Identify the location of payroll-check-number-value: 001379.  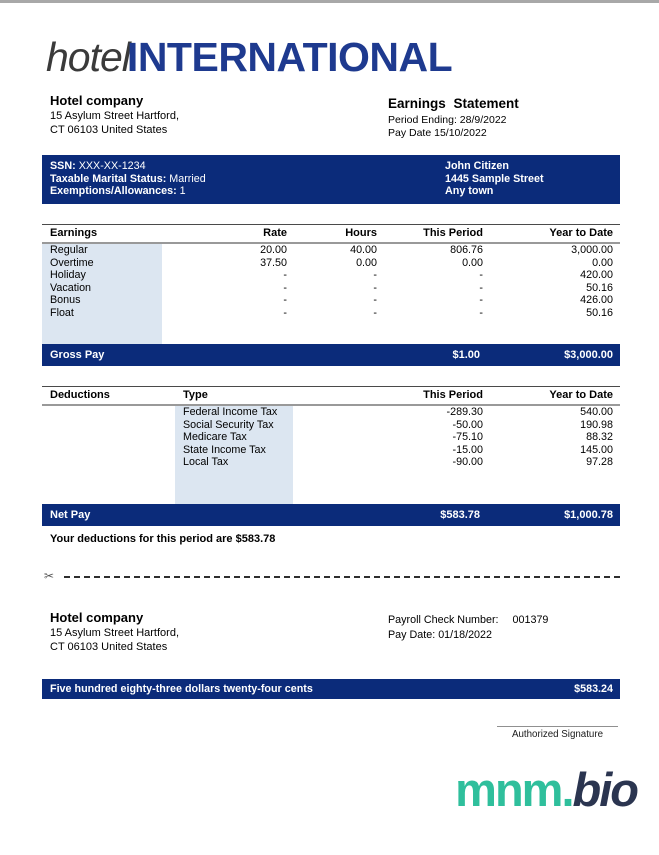
(530, 620).